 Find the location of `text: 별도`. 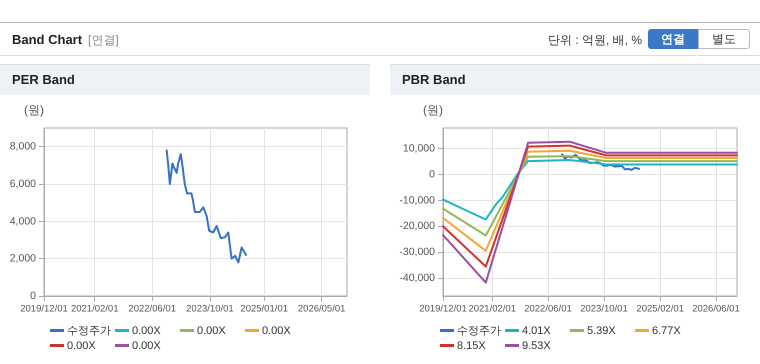

text: 별도 is located at coordinates (724, 39).